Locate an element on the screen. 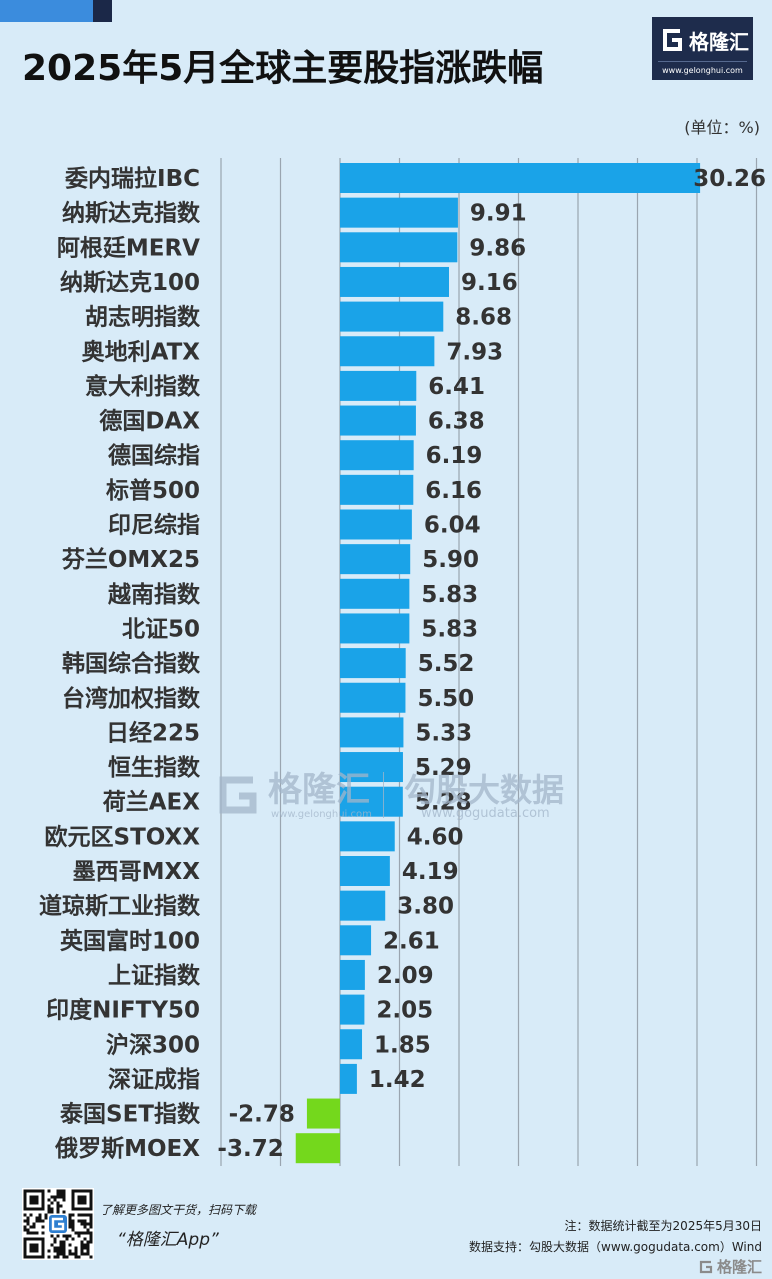 The width and height of the screenshot is (772, 1279). brand-url: www.gelonghui.com is located at coordinates (702, 70).